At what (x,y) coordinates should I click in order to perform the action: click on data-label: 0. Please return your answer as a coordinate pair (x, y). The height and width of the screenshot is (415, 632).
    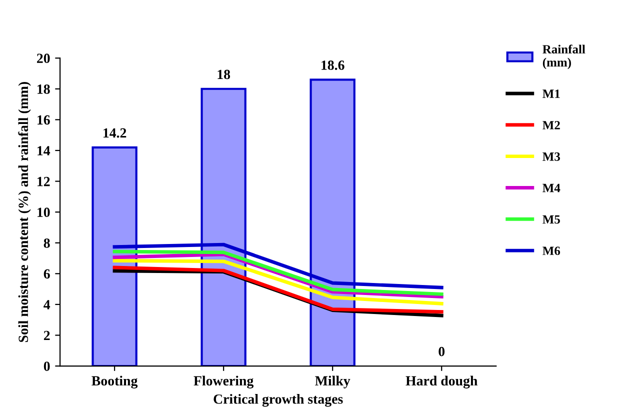
    Looking at the image, I should click on (441, 351).